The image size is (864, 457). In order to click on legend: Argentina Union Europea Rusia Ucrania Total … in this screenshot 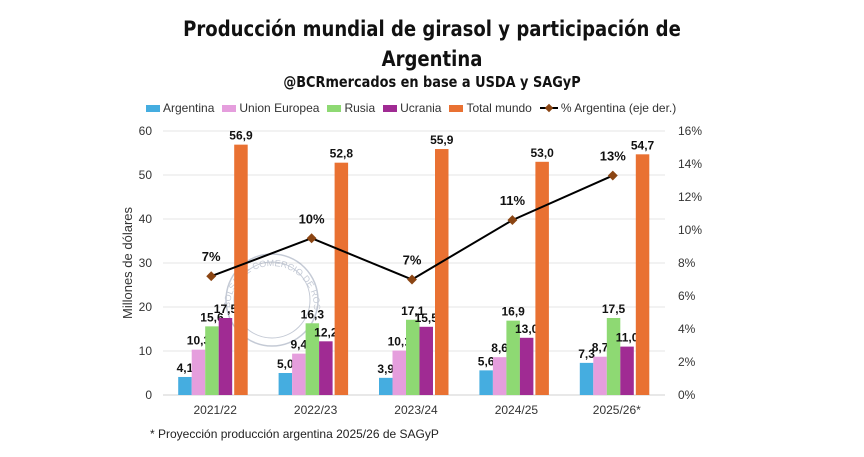, I will do `click(411, 108)`.